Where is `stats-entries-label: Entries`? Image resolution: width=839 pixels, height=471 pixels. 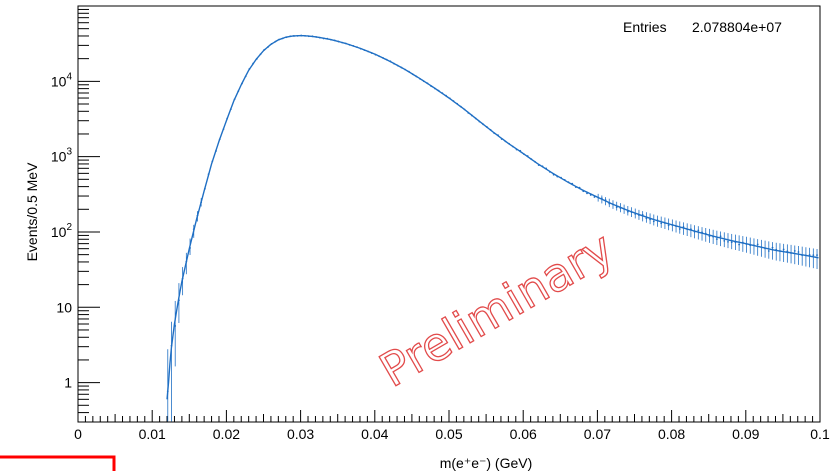
stats-entries-label: Entries is located at coordinates (645, 27).